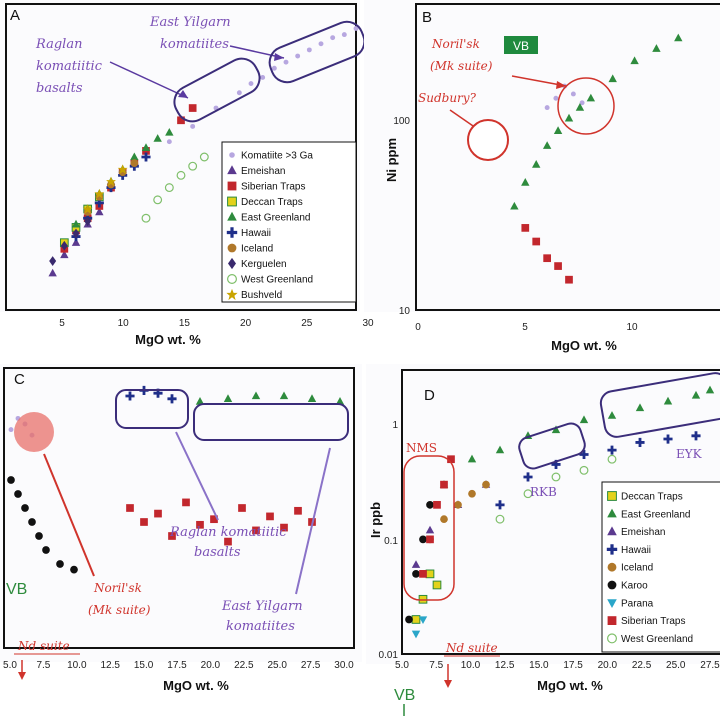 Image resolution: width=720 pixels, height=720 pixels. Describe the element at coordinates (216, 323) in the screenshot. I see `x-ticks-a: 5 10 15 20 25 30` at that location.